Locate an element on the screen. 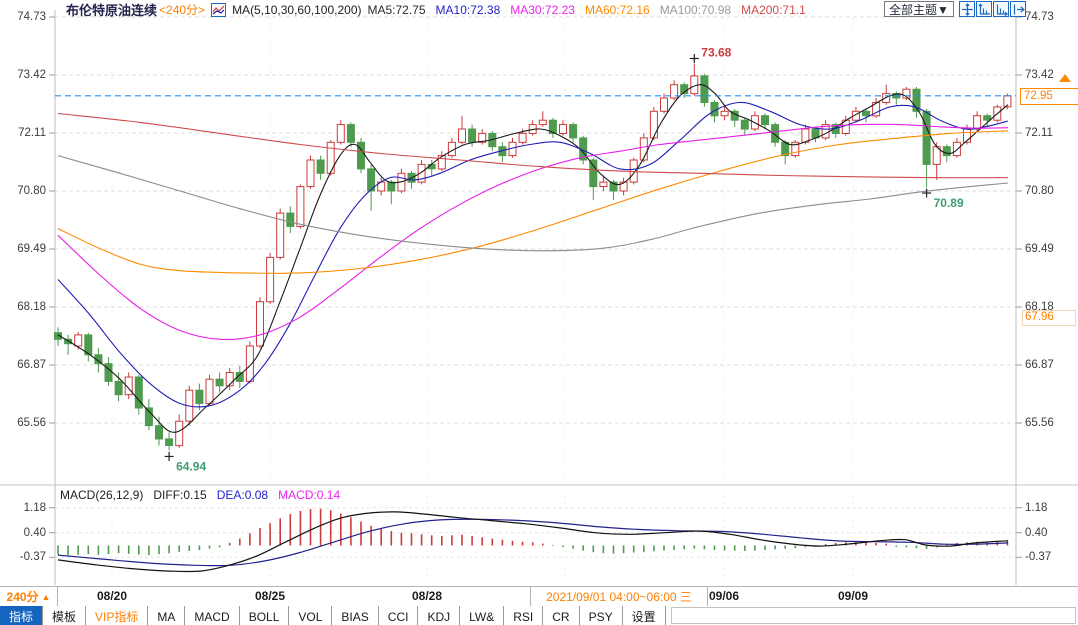 The width and height of the screenshot is (1078, 625). indicator-tab-BIAS: BIAS is located at coordinates (355, 615).